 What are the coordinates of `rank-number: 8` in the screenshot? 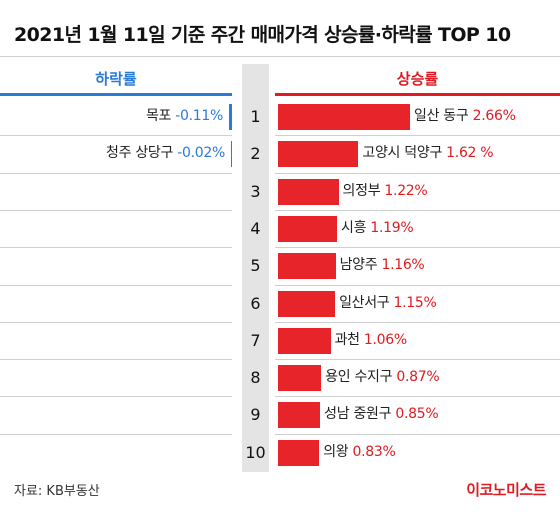 It's located at (255, 378).